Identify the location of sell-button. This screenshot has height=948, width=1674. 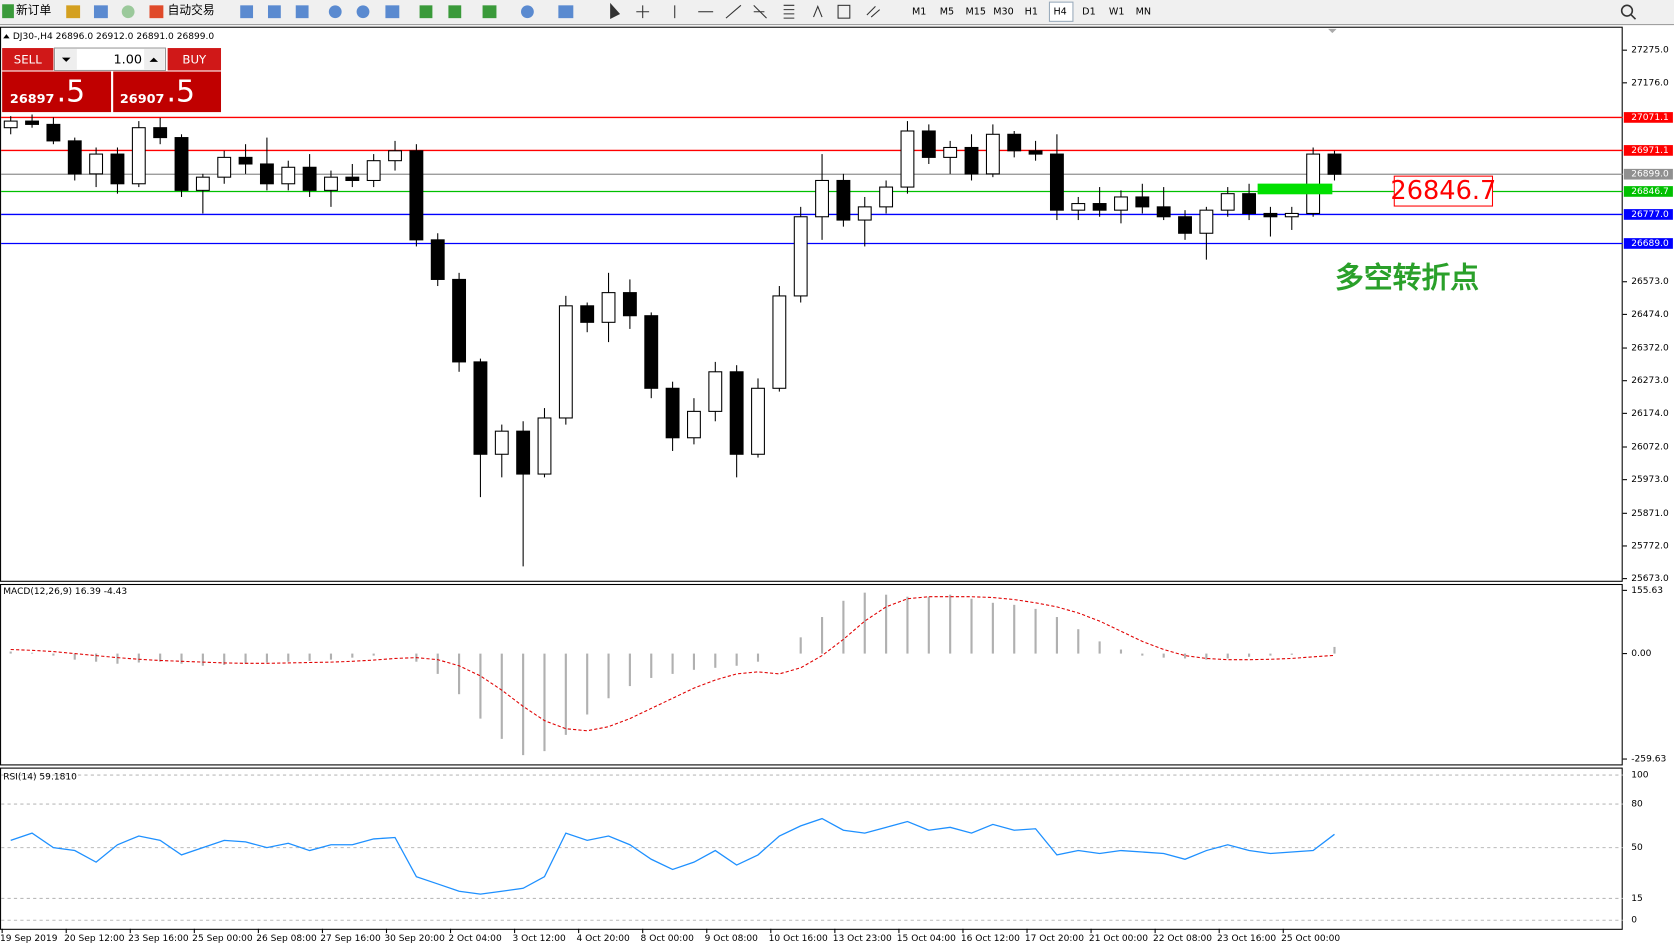
(28, 59).